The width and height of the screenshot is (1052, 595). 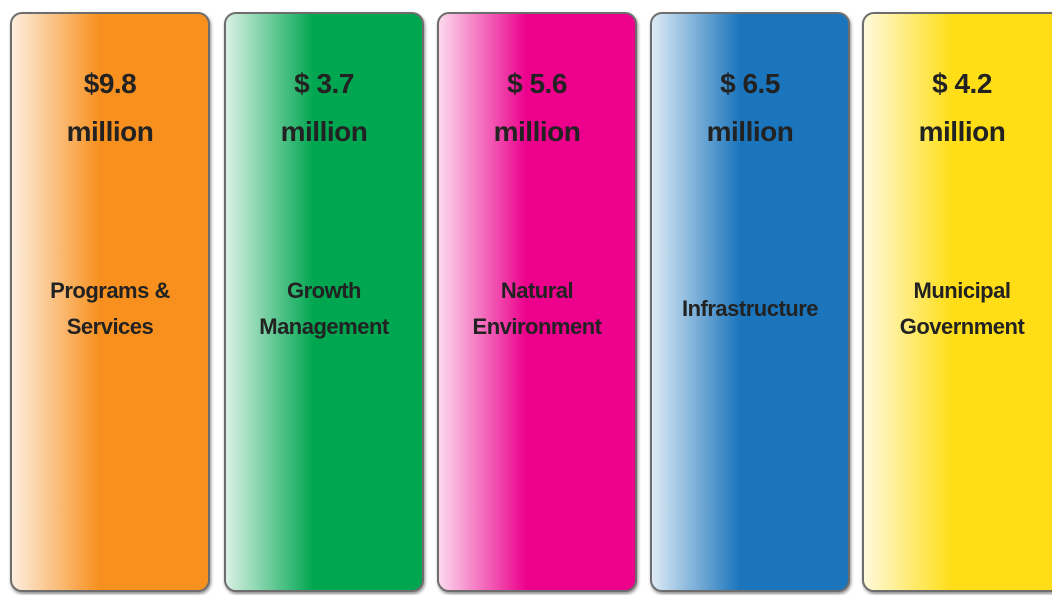 I want to click on label-line: Environment, so click(x=537, y=326).